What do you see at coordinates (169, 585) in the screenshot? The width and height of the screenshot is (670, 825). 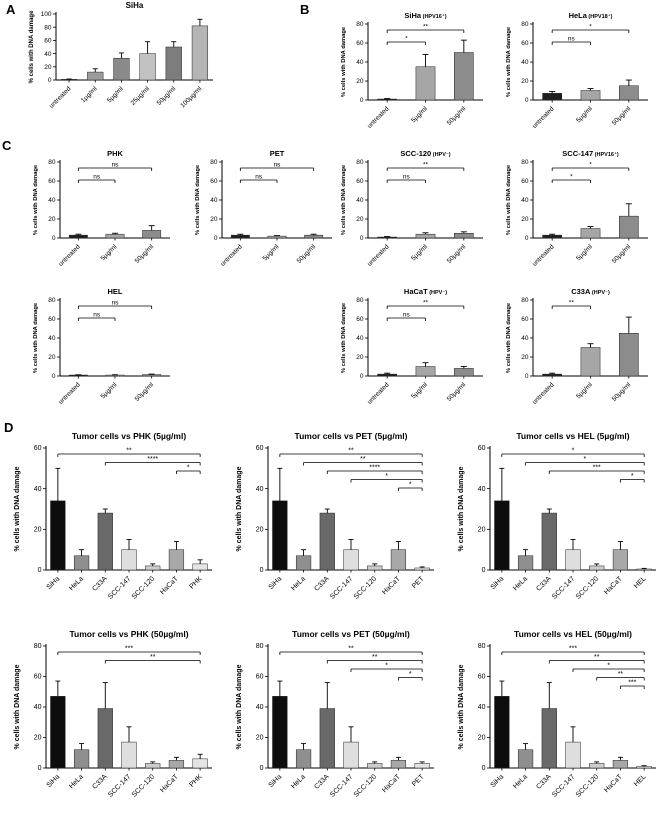 I see `svg-text: HaCaT` at bounding box center [169, 585].